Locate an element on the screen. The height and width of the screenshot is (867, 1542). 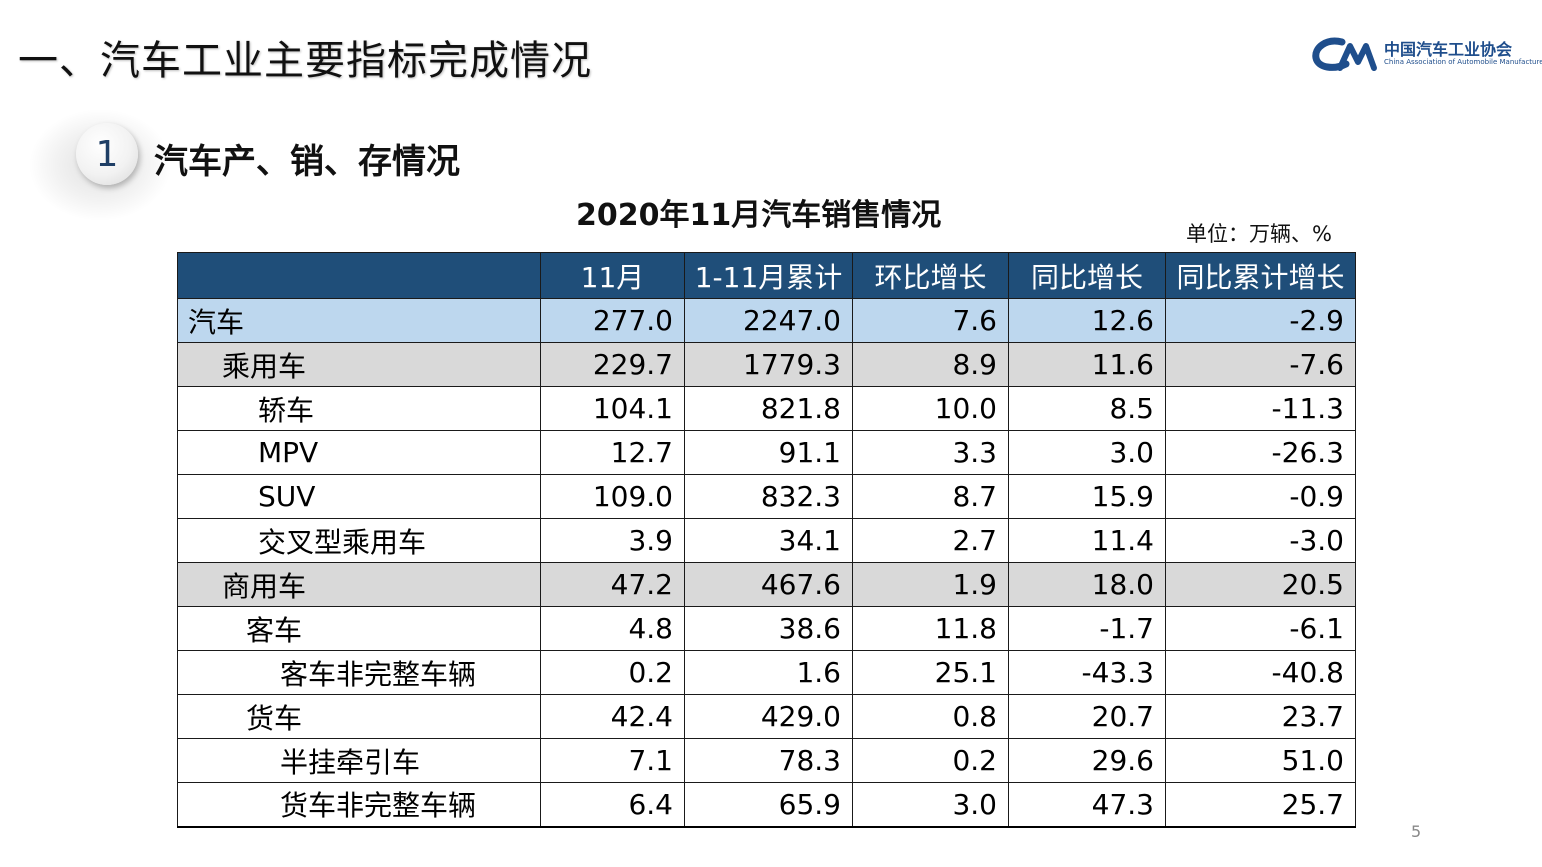
cell-yoy-cumulative: -11.3 is located at coordinates (1260, 408).